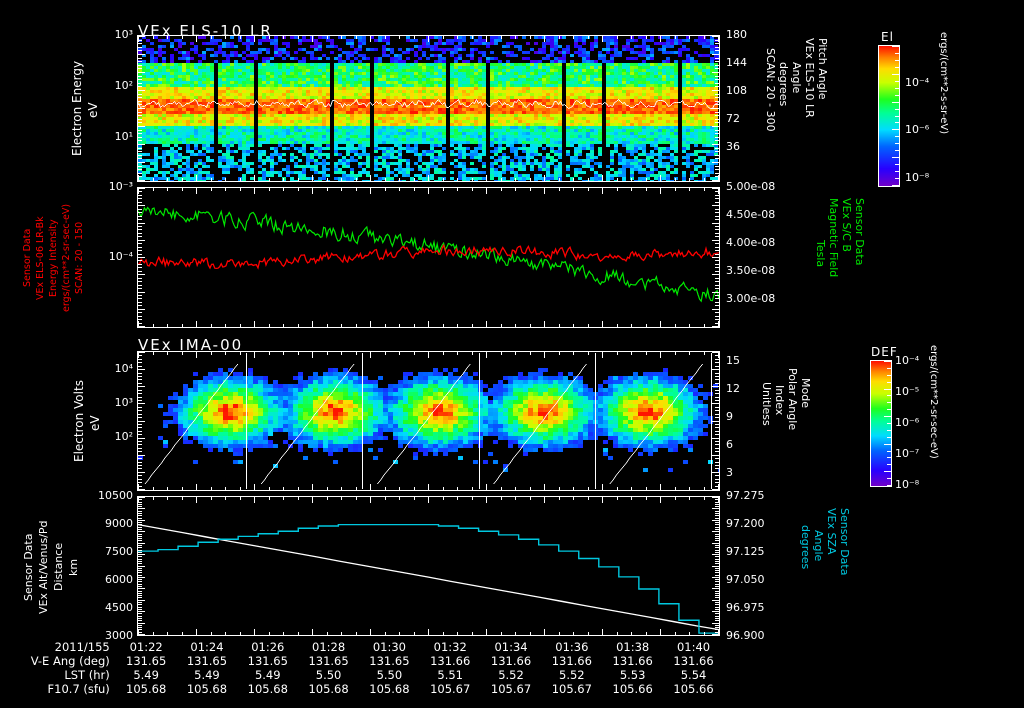  Describe the element at coordinates (119, 523) in the screenshot. I see `panel4-left-tick-1: 9000` at that location.